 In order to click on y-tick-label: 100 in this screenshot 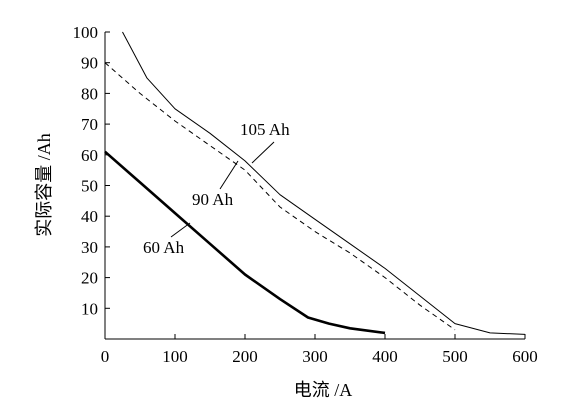, I will do `click(86, 32)`.